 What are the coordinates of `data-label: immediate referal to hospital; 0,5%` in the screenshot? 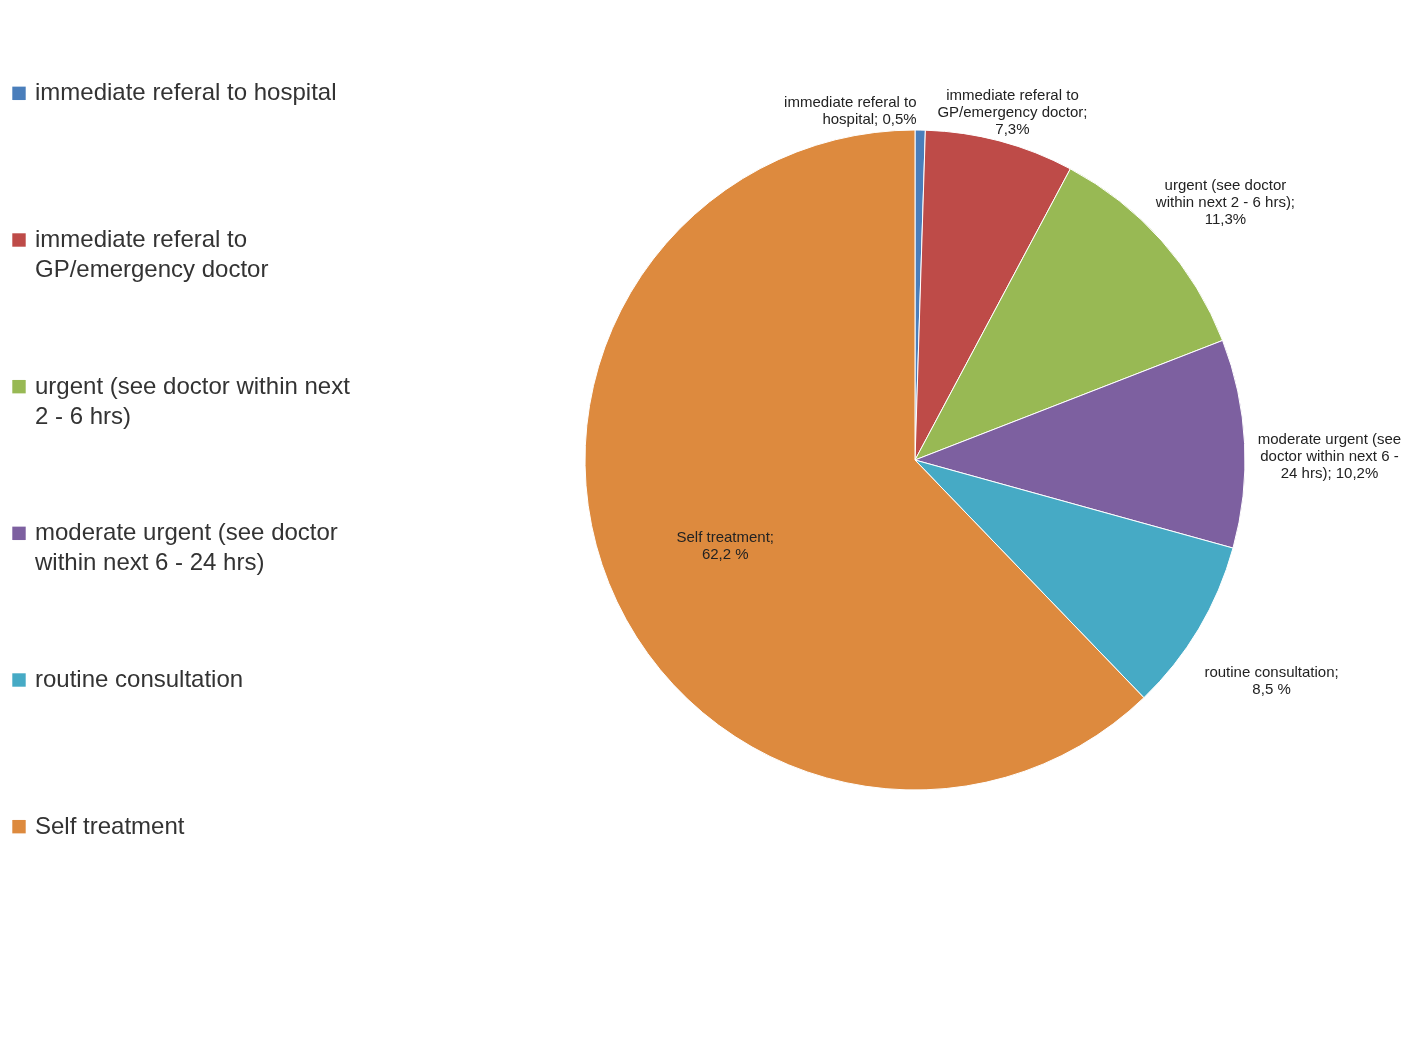 It's located at (850, 110).